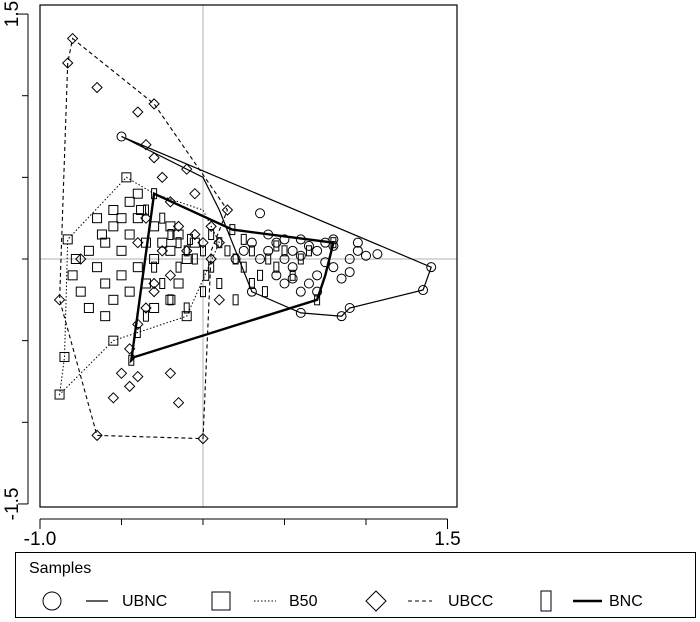 The height and width of the screenshot is (622, 700). I want to click on legend-item-ubcc, so click(398, 601).